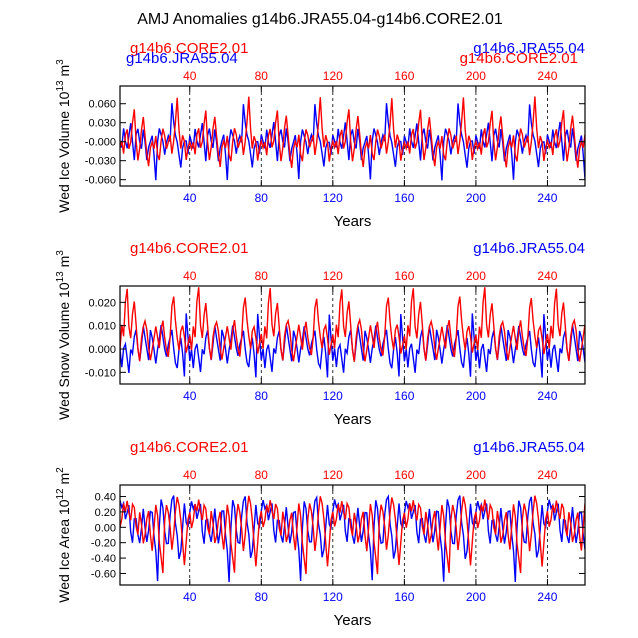  I want to click on y-axis-label-main: Wed Ice Volume 10, so click(64, 151).